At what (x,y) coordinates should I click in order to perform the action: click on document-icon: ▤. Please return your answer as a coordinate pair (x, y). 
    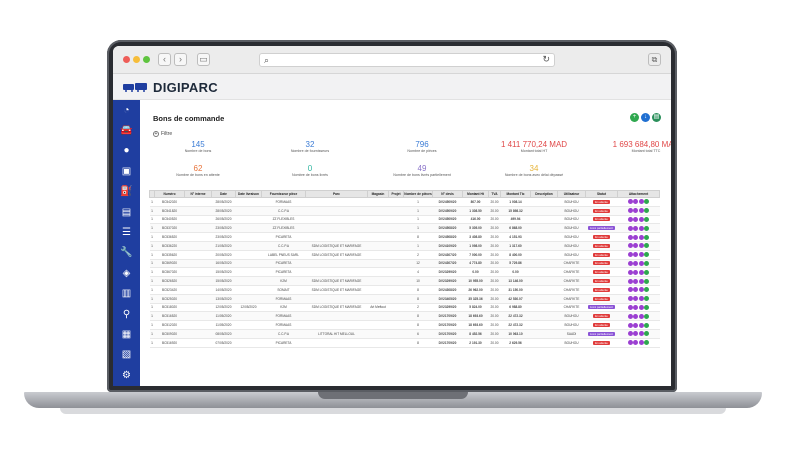
    Looking at the image, I should click on (126, 212).